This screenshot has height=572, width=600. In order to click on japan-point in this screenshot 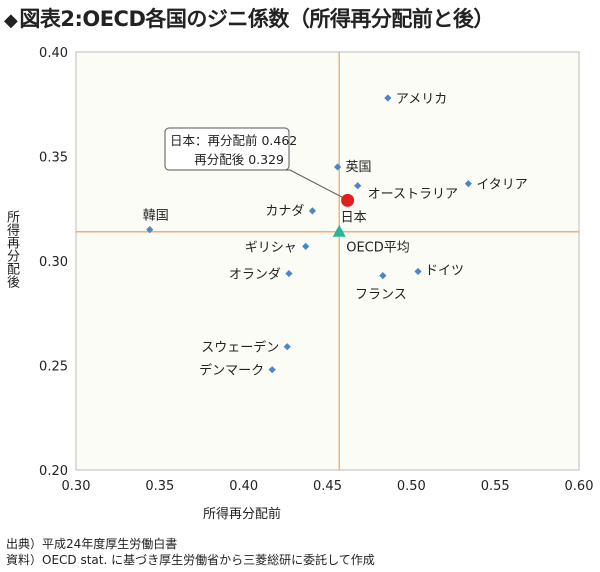, I will do `click(348, 200)`.